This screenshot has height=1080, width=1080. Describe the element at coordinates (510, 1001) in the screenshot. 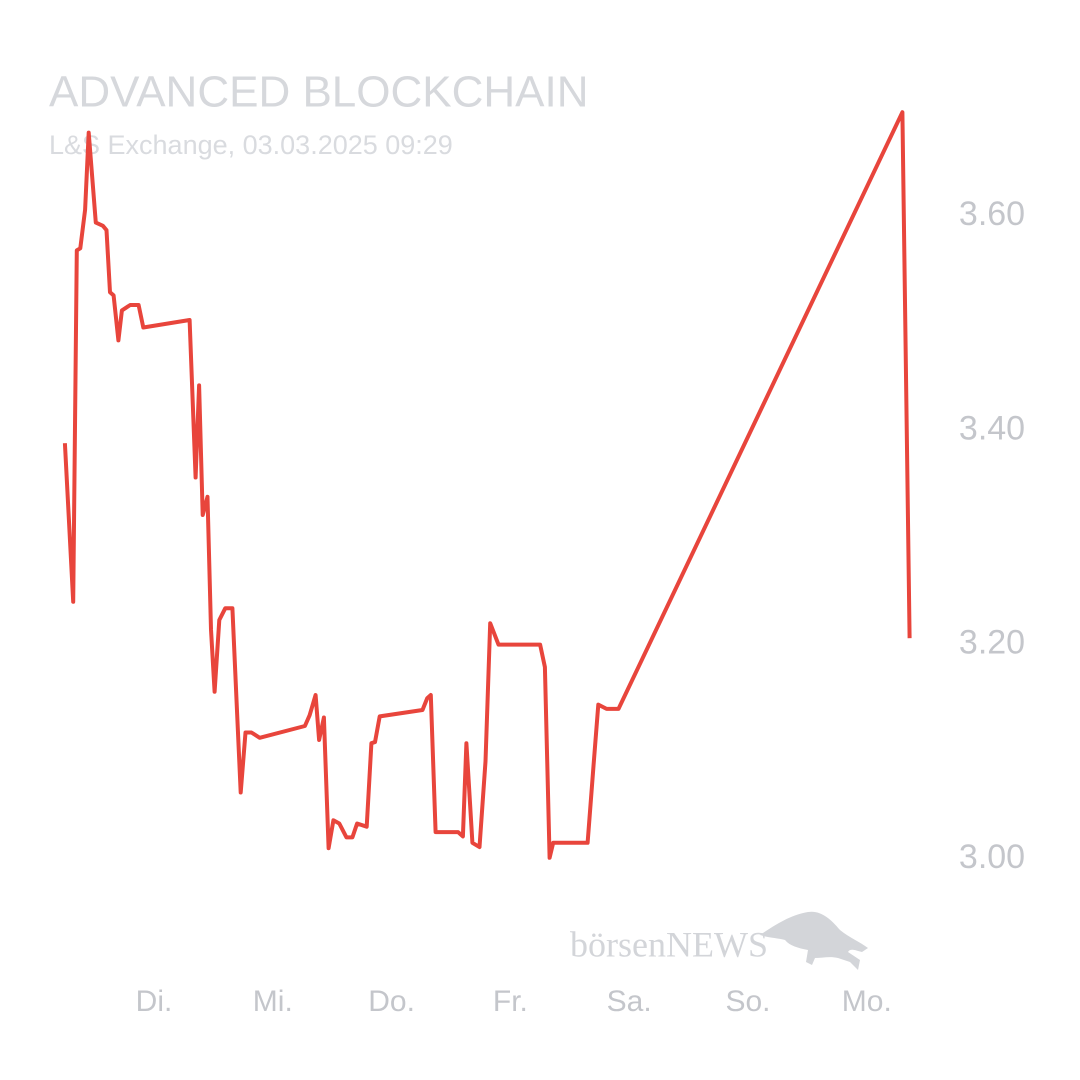

I see `x-tick-label: Fr.` at that location.